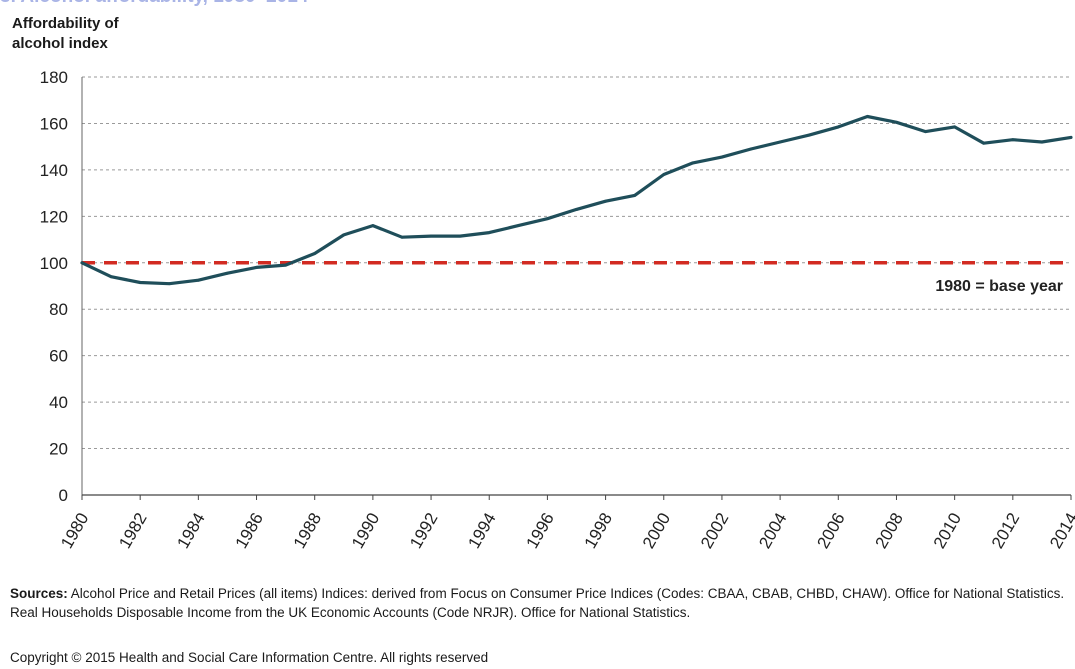 This screenshot has height=669, width=1075. What do you see at coordinates (249, 531) in the screenshot?
I see `x-tick-label: 1986` at bounding box center [249, 531].